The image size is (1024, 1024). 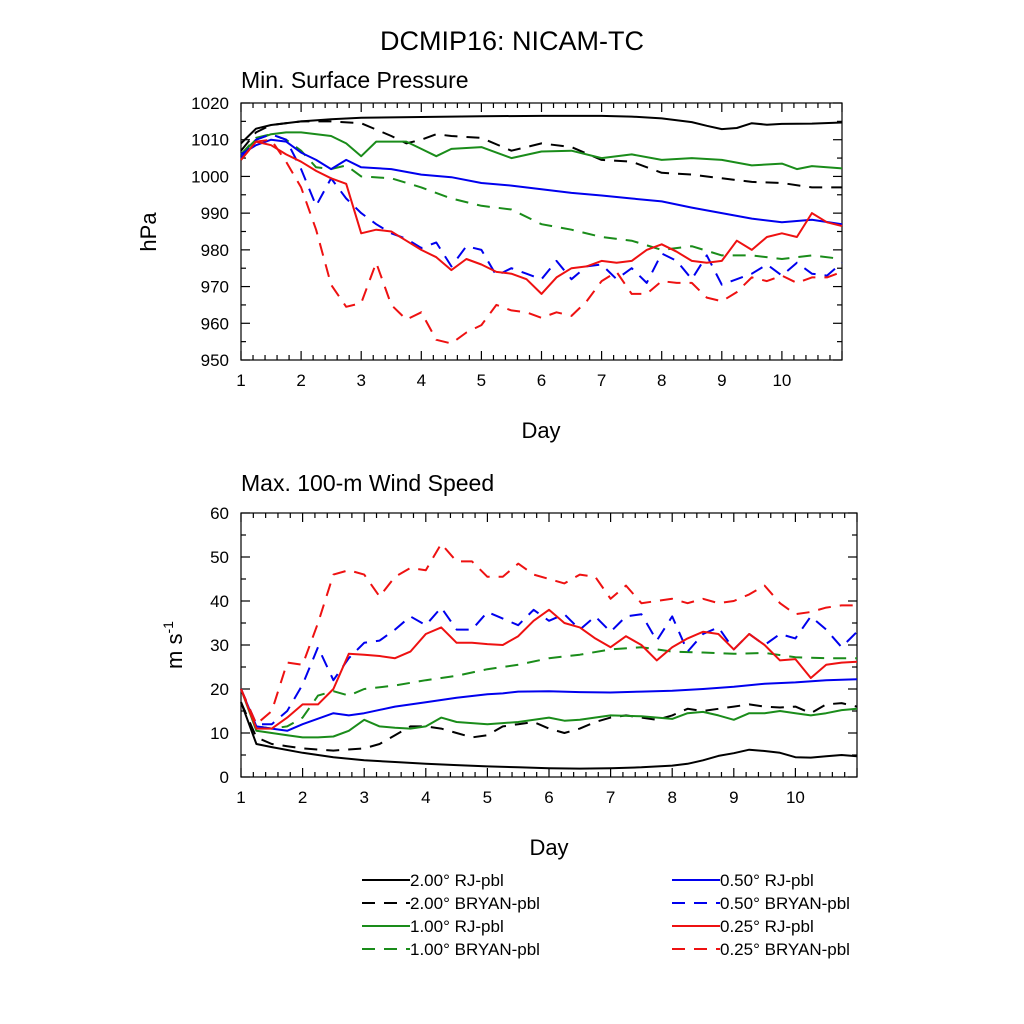 What do you see at coordinates (215, 250) in the screenshot?
I see `pressure-y-tick-label: 980` at bounding box center [215, 250].